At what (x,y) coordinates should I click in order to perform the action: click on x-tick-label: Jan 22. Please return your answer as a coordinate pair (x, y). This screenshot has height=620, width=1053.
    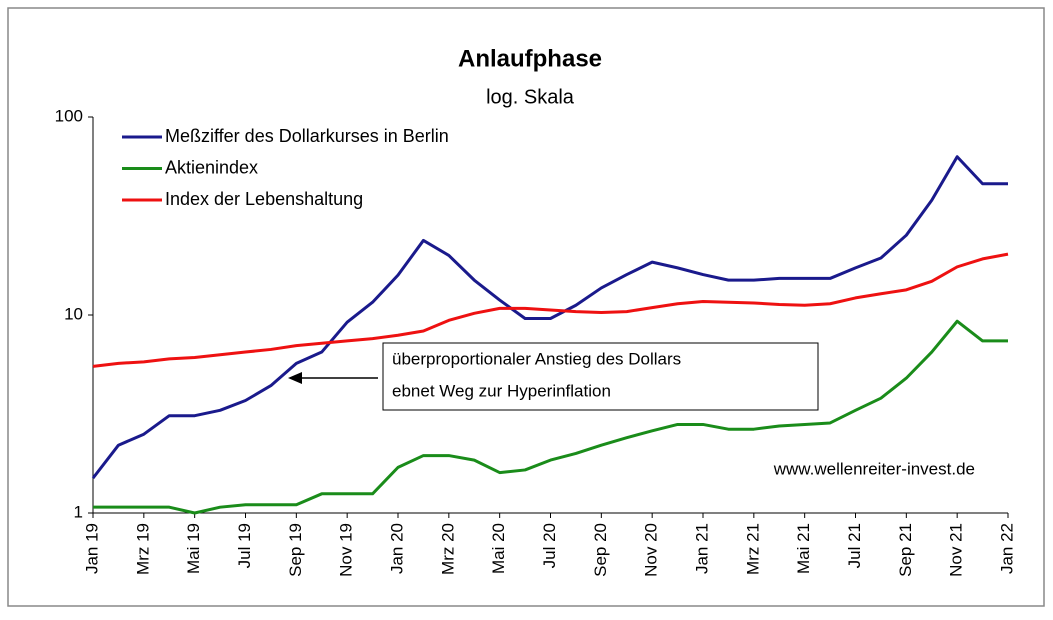
    Looking at the image, I should click on (1006, 548).